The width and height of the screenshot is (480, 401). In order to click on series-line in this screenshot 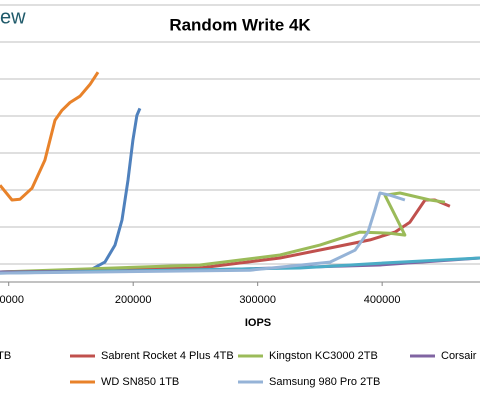, I will do `click(50, 136)`.